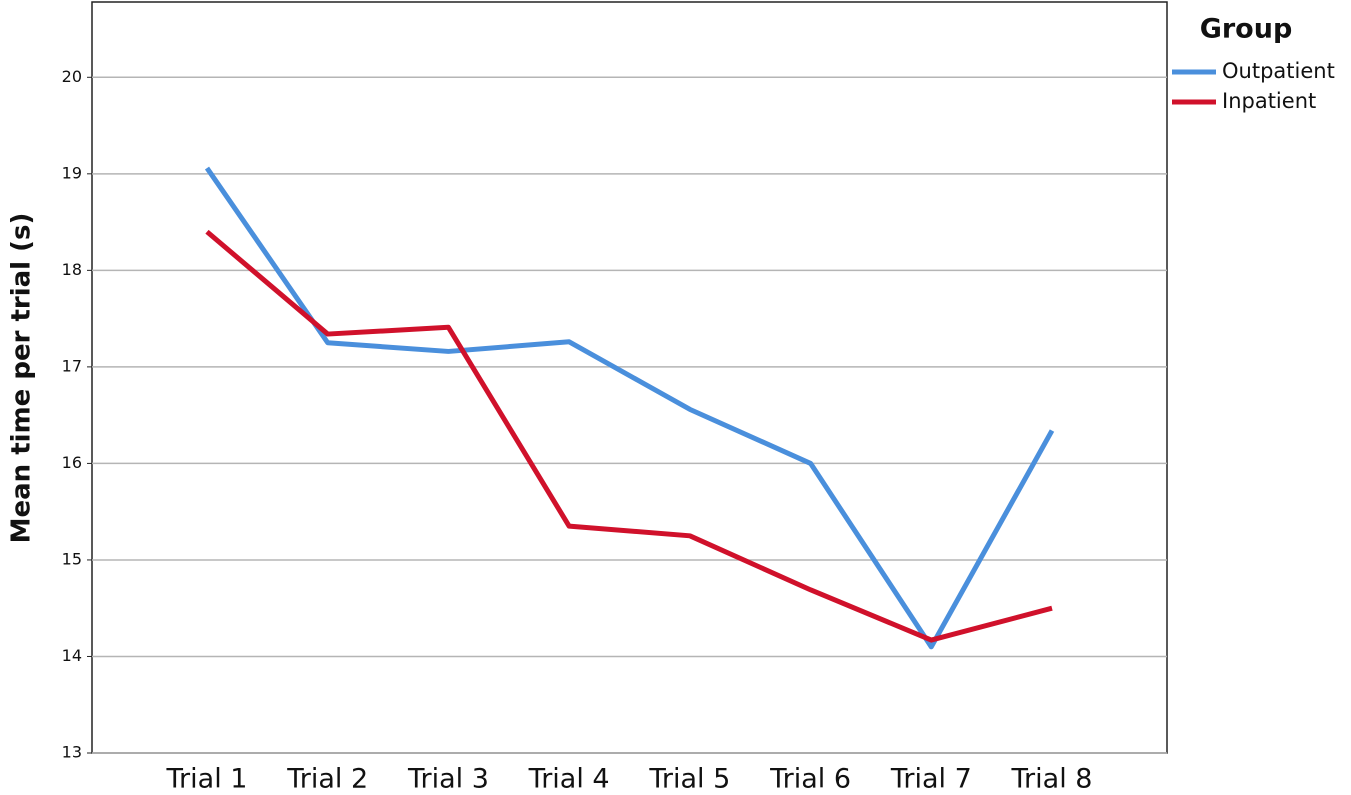 The image size is (1351, 795). What do you see at coordinates (72, 172) in the screenshot?
I see `y-tick-label: 19` at bounding box center [72, 172].